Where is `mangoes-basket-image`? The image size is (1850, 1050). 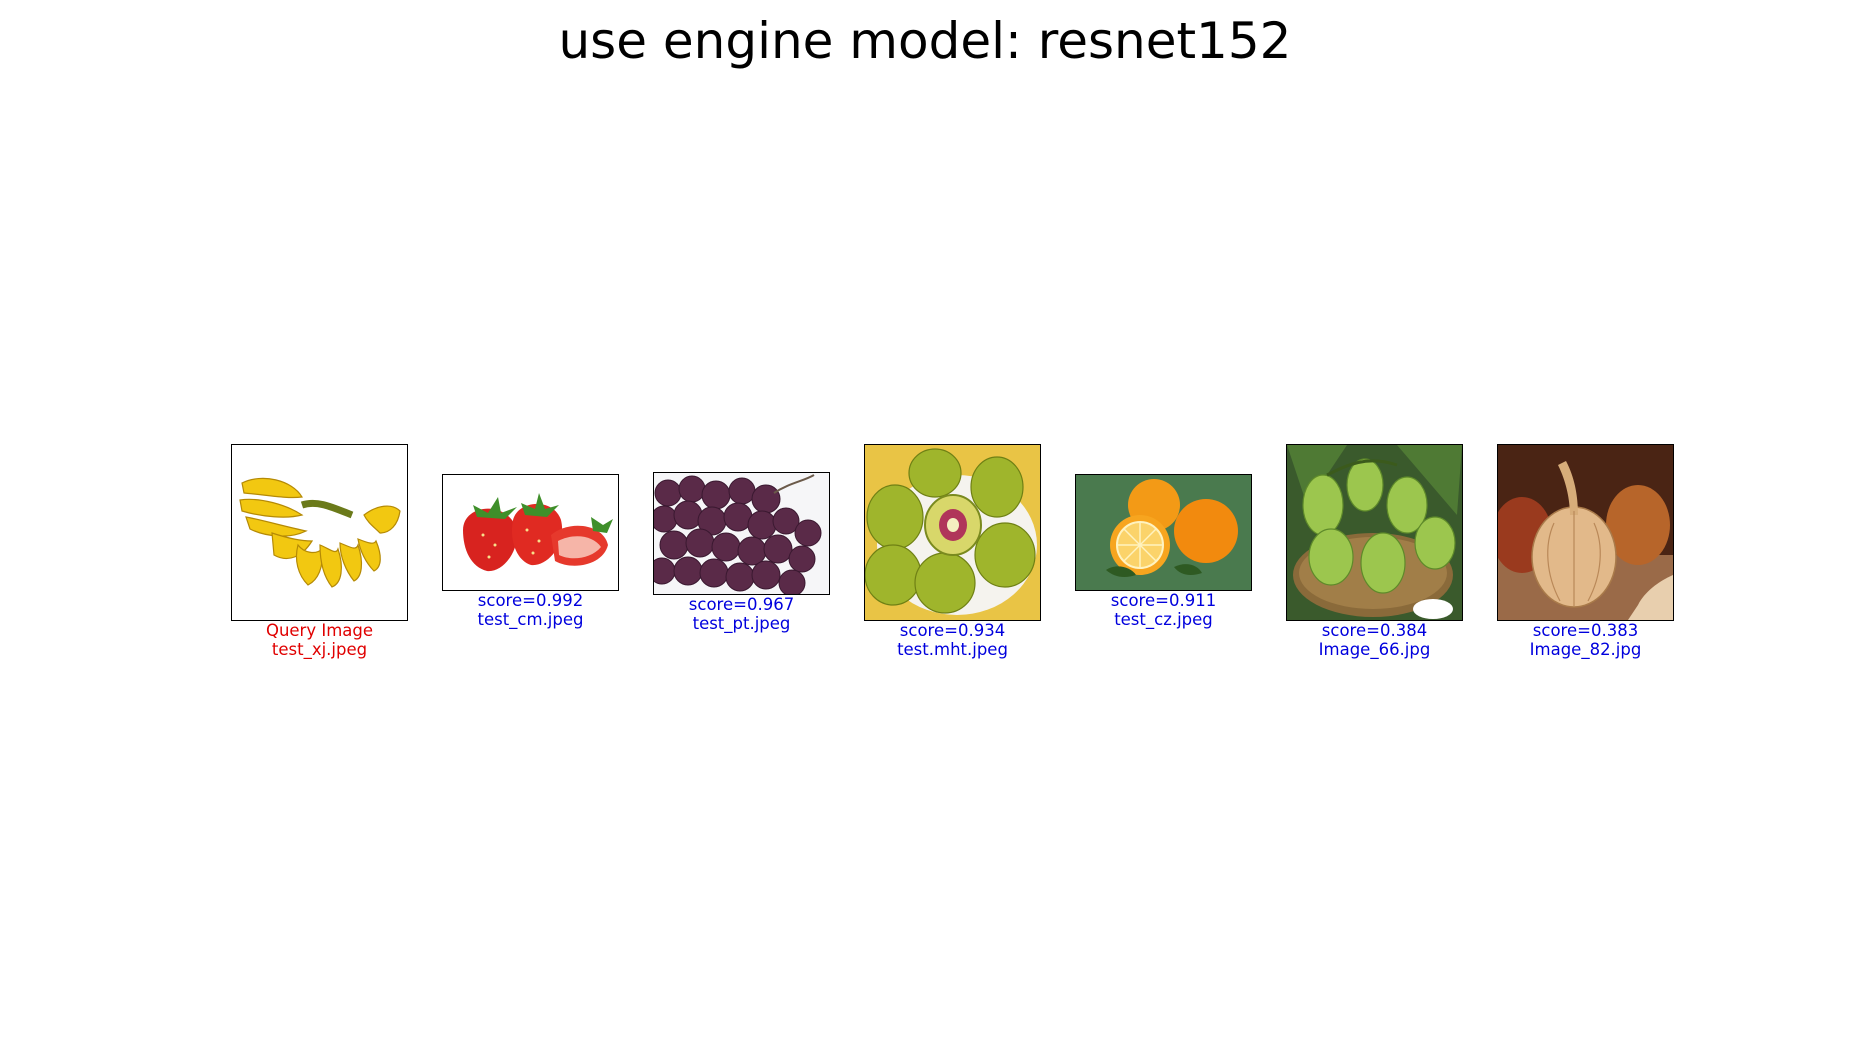
mangoes-basket-image is located at coordinates (1374, 532).